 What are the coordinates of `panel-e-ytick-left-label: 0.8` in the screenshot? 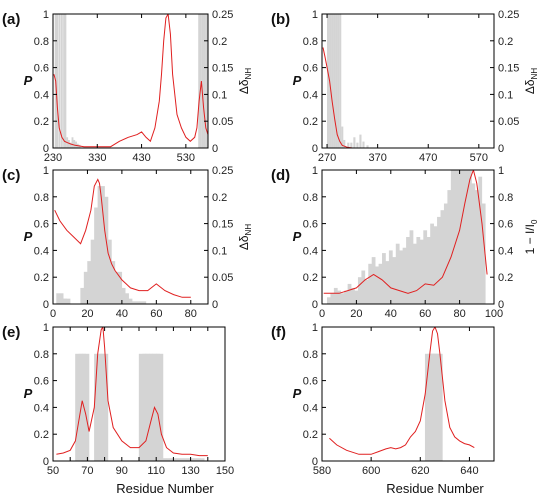 It's located at (41, 355).